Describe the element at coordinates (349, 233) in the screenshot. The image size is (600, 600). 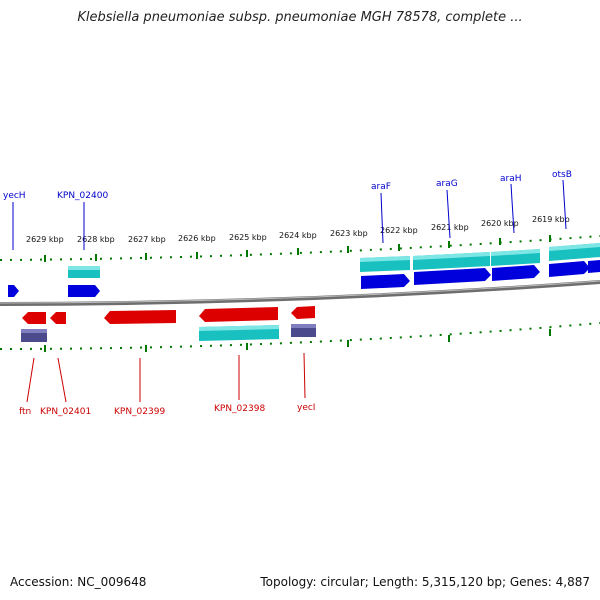
I see `tick-label: 2623 kbp` at that location.